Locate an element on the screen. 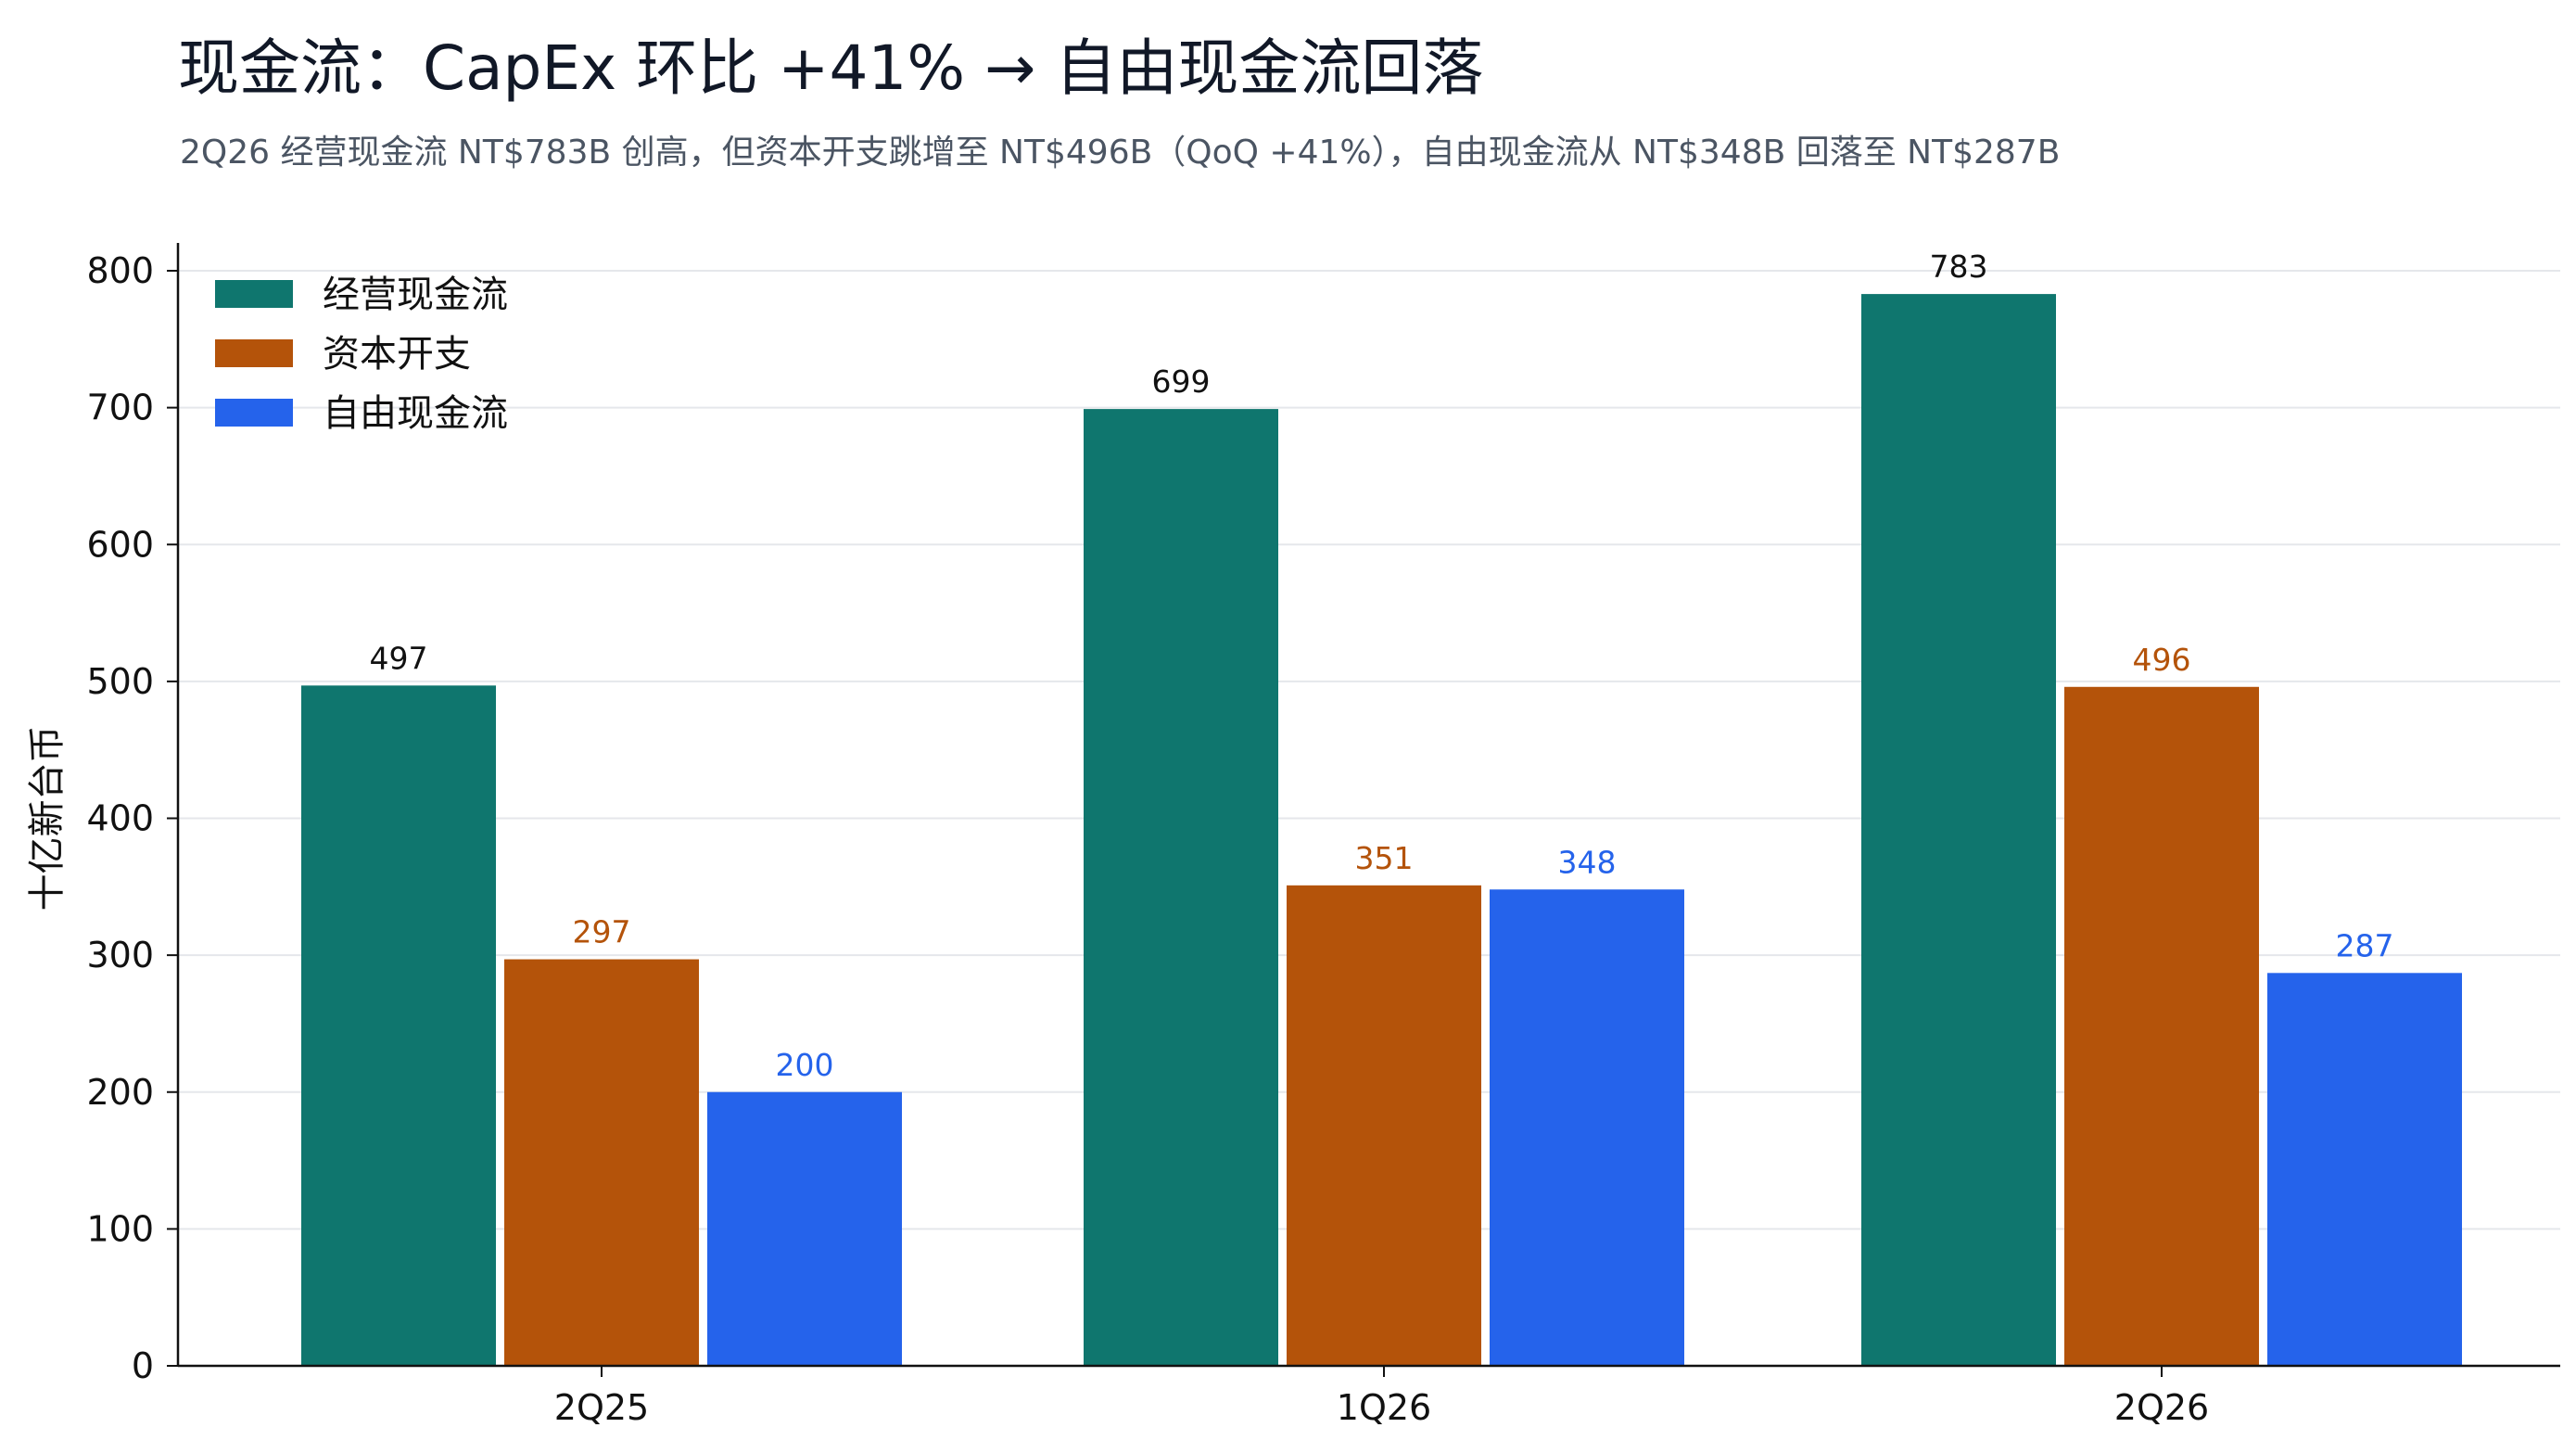 This screenshot has width=2576, height=1453. legend-label: 经营现金流 is located at coordinates (415, 295).